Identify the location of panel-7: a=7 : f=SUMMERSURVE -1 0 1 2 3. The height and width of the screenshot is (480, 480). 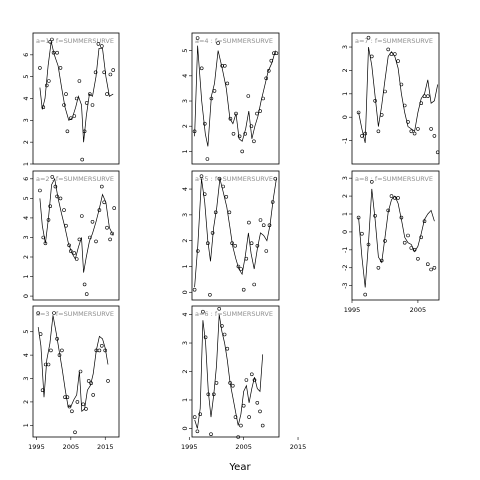
(390, 98).